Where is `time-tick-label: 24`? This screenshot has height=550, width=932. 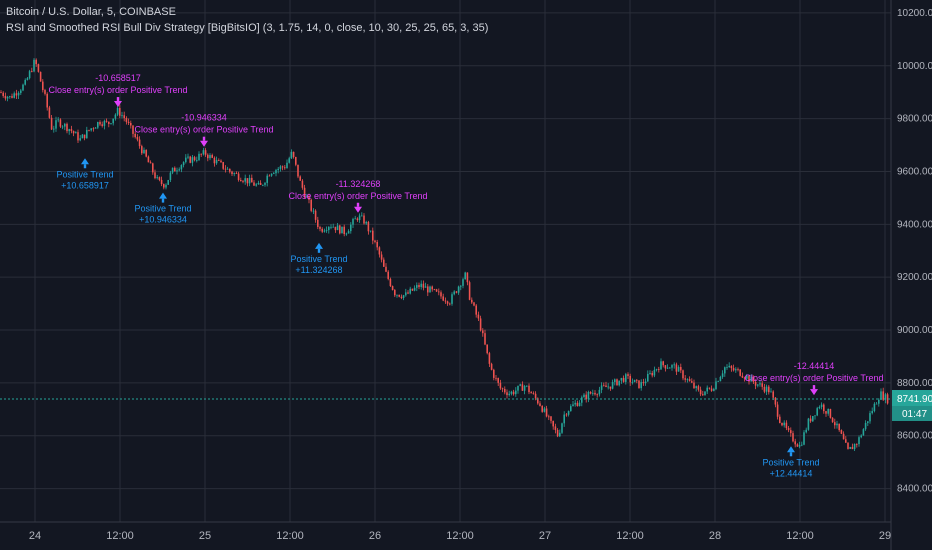 time-tick-label: 24 is located at coordinates (35, 536).